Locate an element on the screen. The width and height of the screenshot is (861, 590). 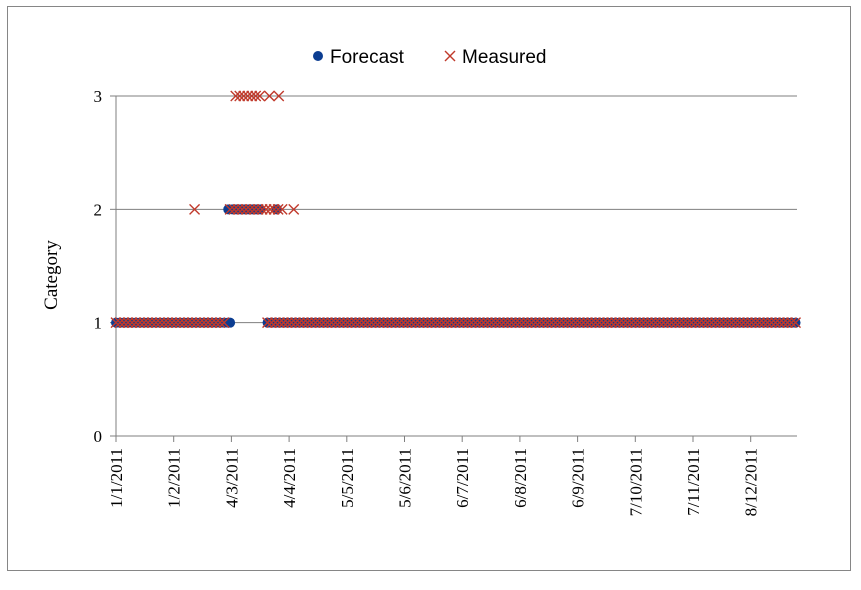
legend-forecast-marker is located at coordinates (318, 56).